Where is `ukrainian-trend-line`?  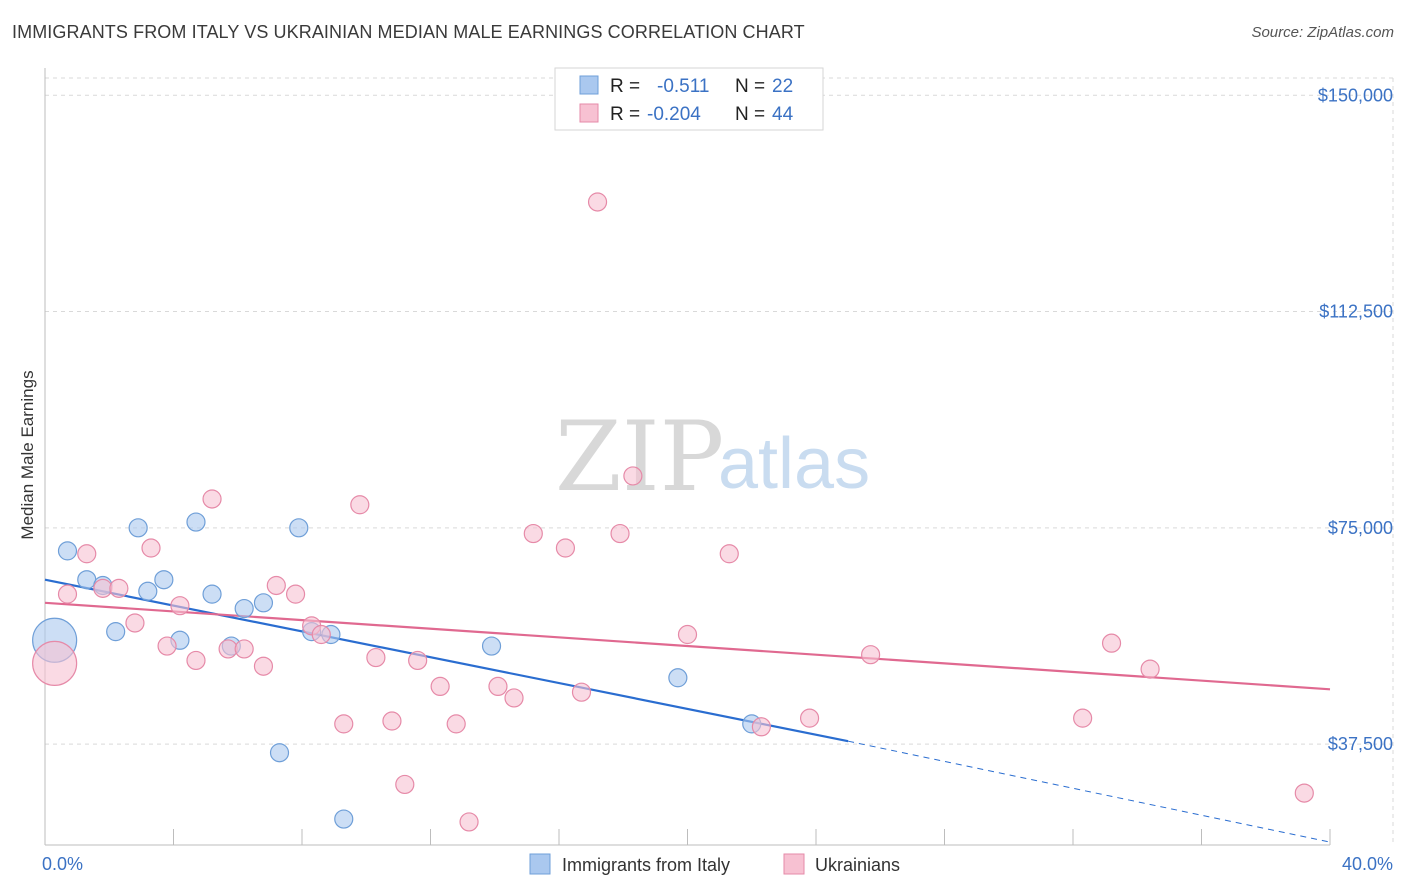
ukrainian-trend-line is located at coordinates (687, 646).